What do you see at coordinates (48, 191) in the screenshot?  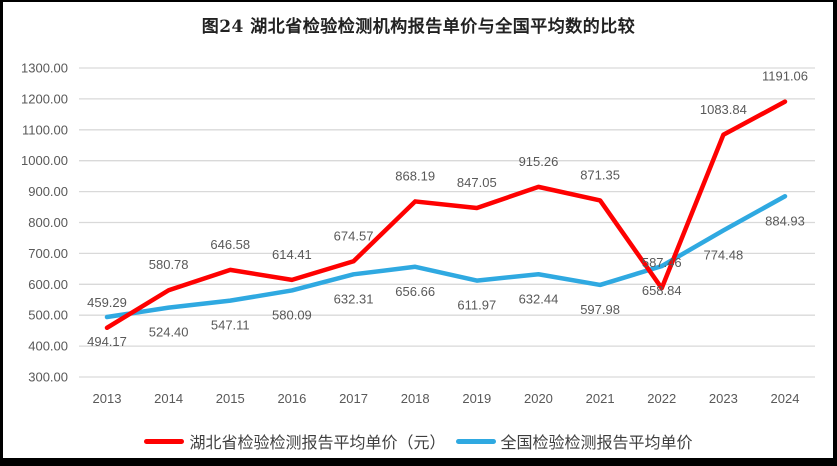 I see `y-axis-tick-label: 900.00` at bounding box center [48, 191].